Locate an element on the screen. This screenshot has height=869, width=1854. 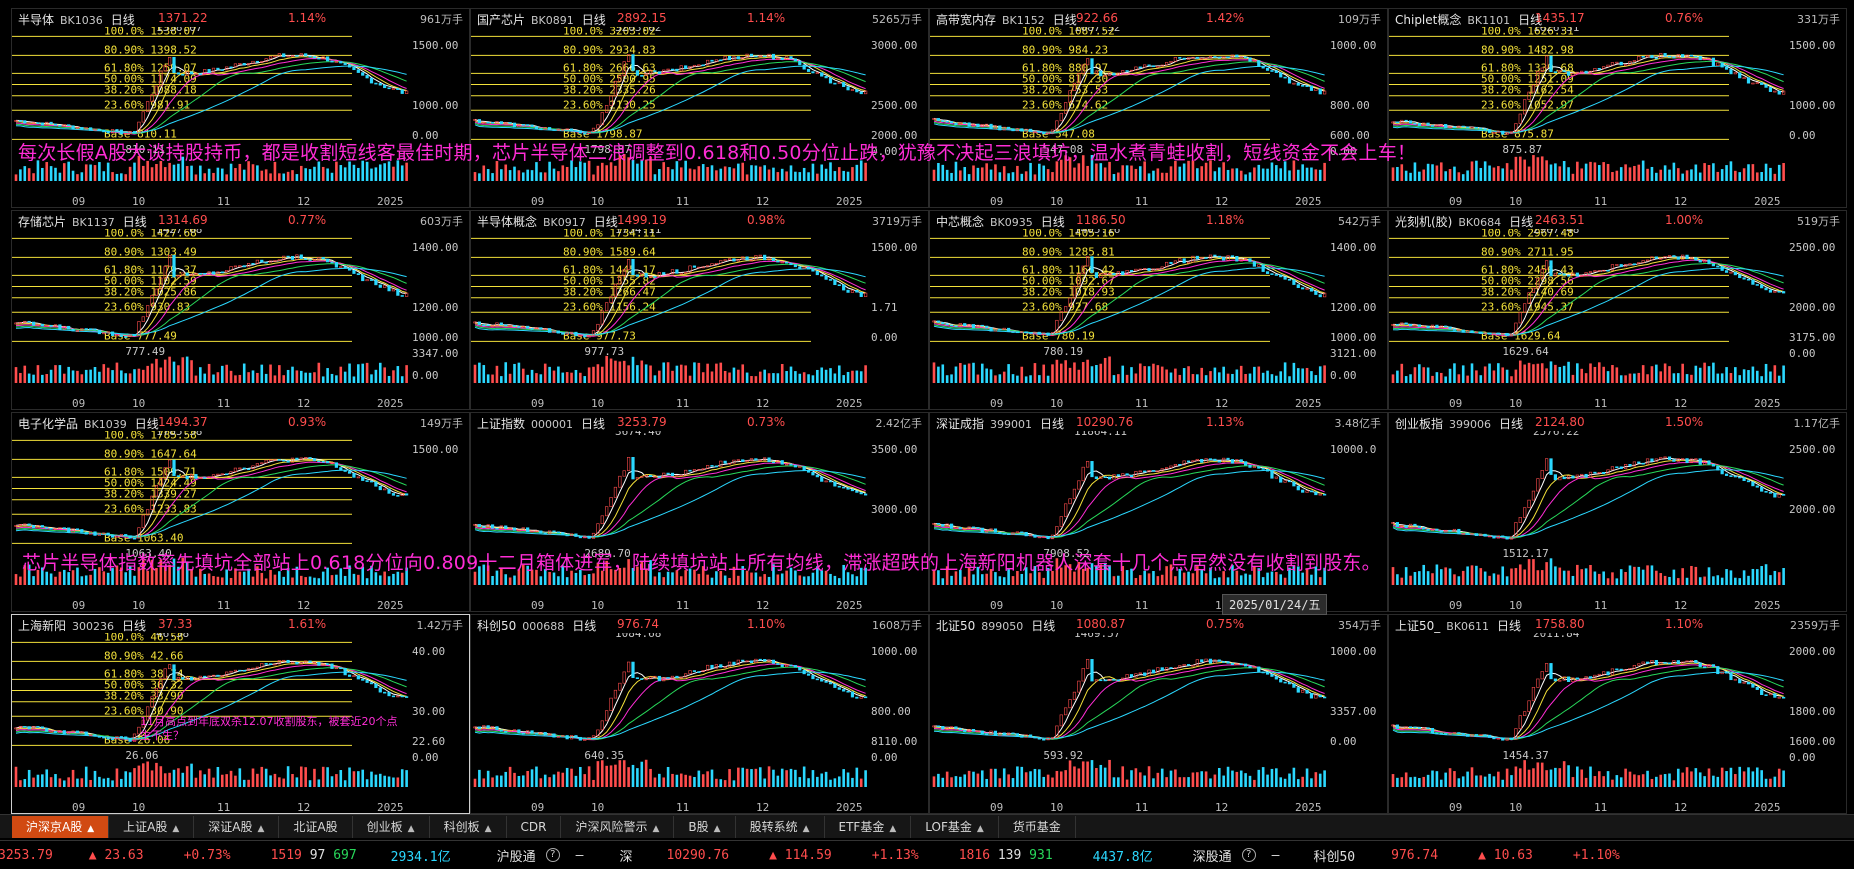
market-tab: 沪深风险警示 ▲ is located at coordinates (618, 826).